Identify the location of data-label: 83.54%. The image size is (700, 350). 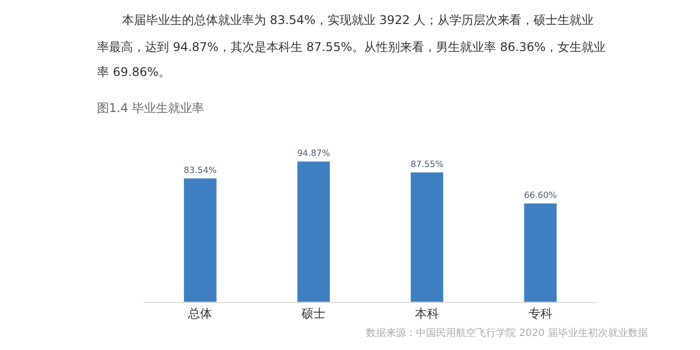
(200, 171).